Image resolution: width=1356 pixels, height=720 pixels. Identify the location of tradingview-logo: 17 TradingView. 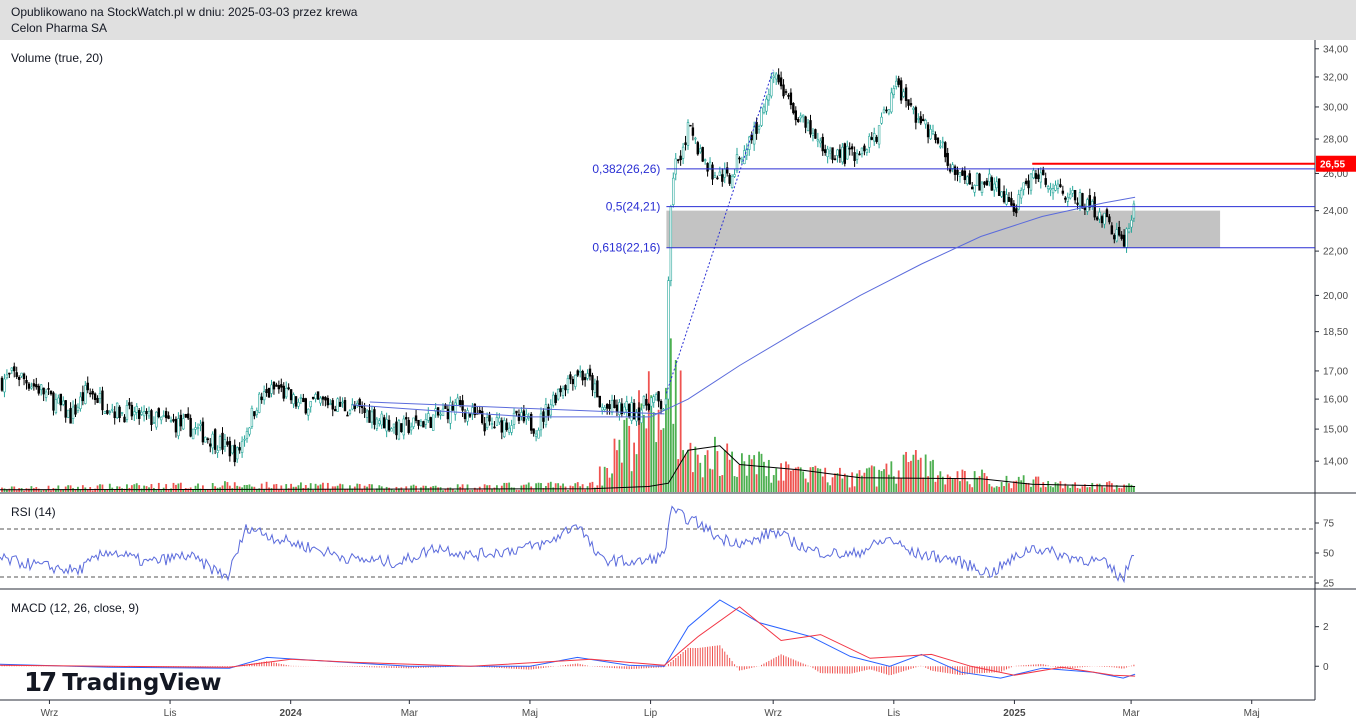
(123, 683).